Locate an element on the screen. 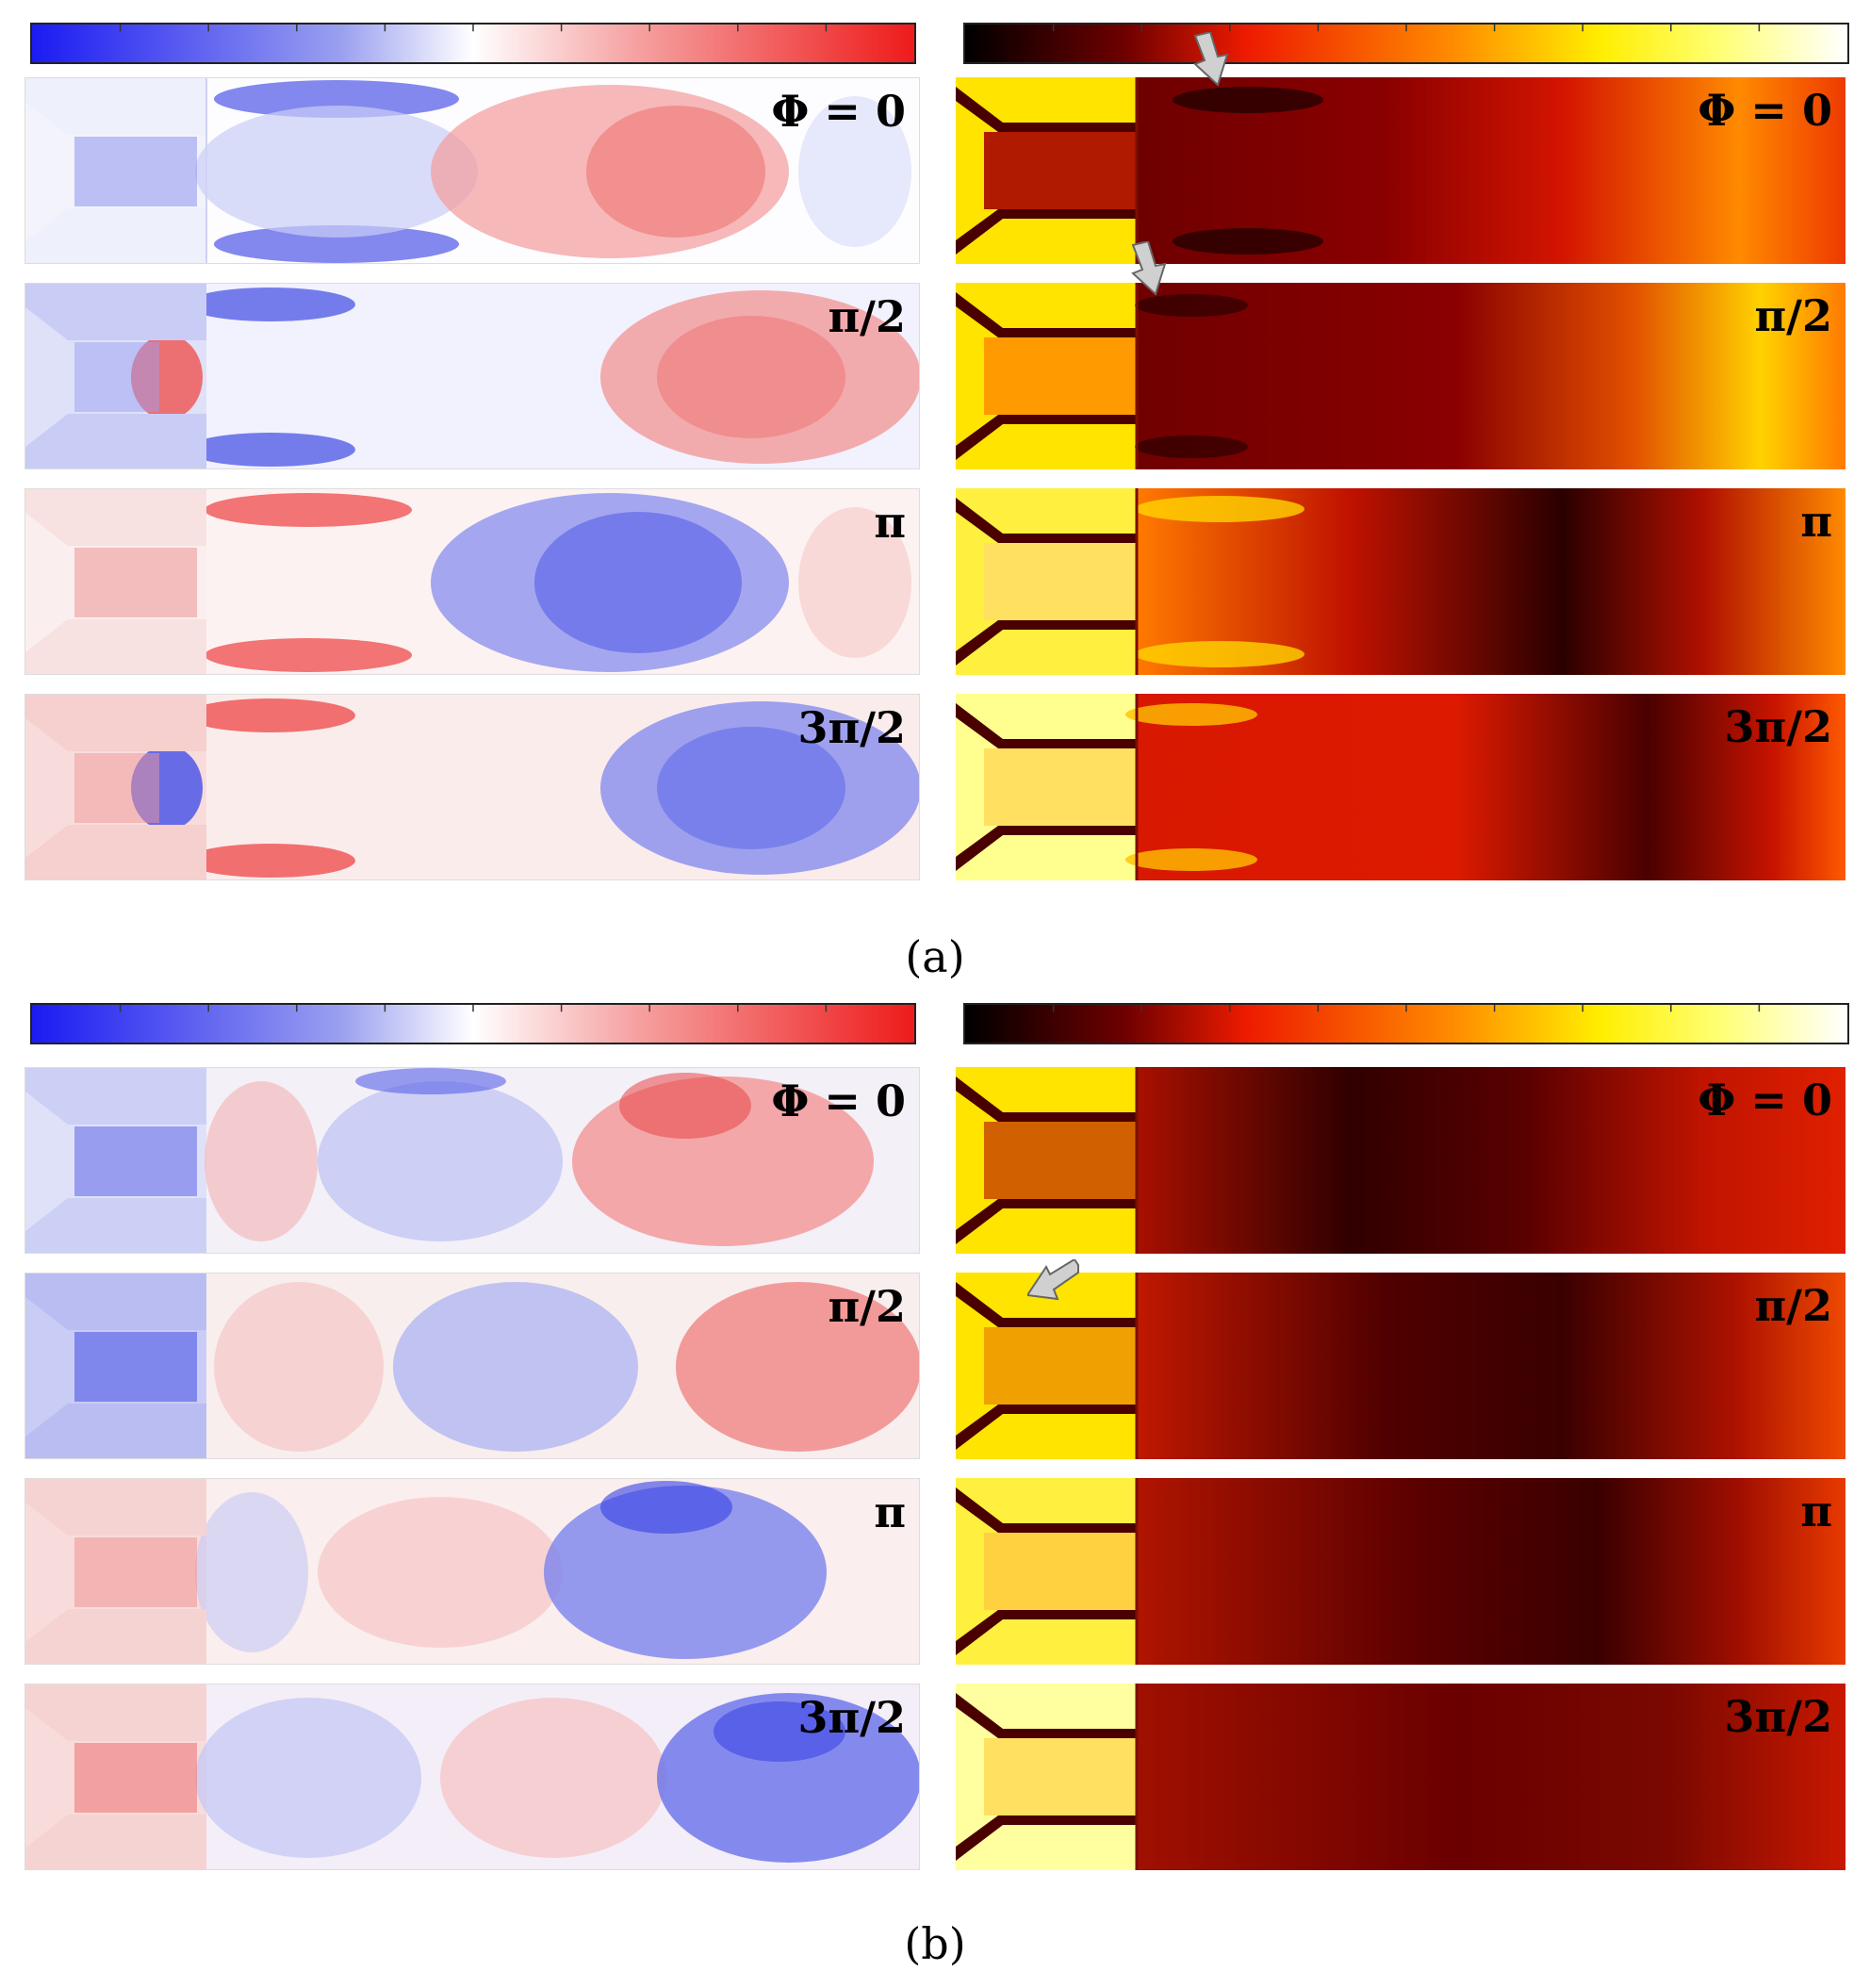 The image size is (1870, 1988). colorbar-heat-b is located at coordinates (1406, 1023).